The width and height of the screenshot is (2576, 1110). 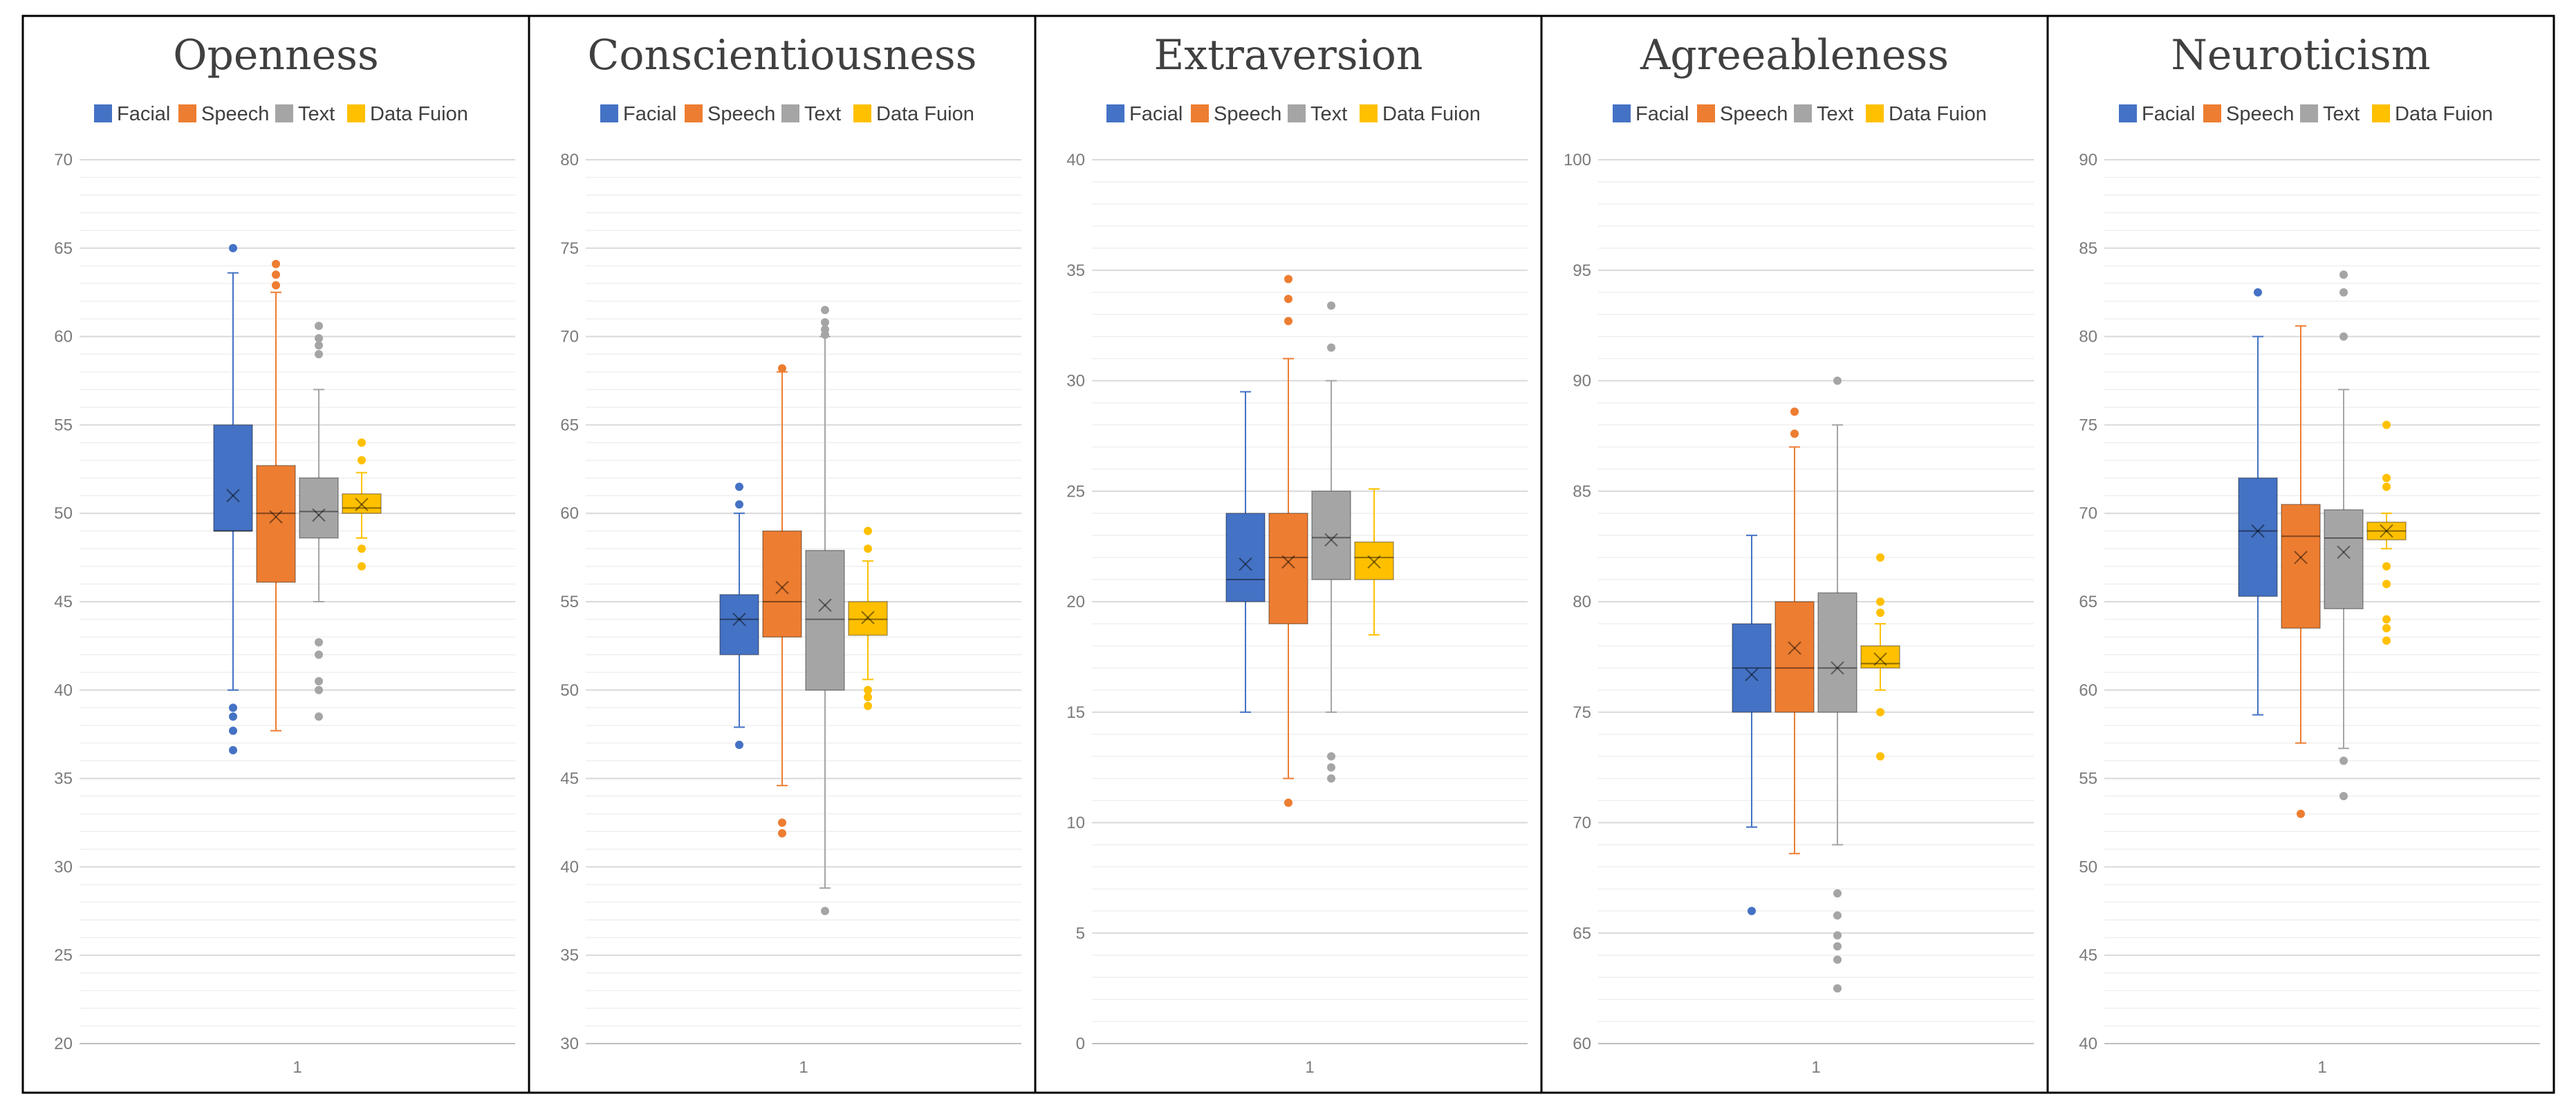 I want to click on box-series-facial, so click(x=1246, y=552).